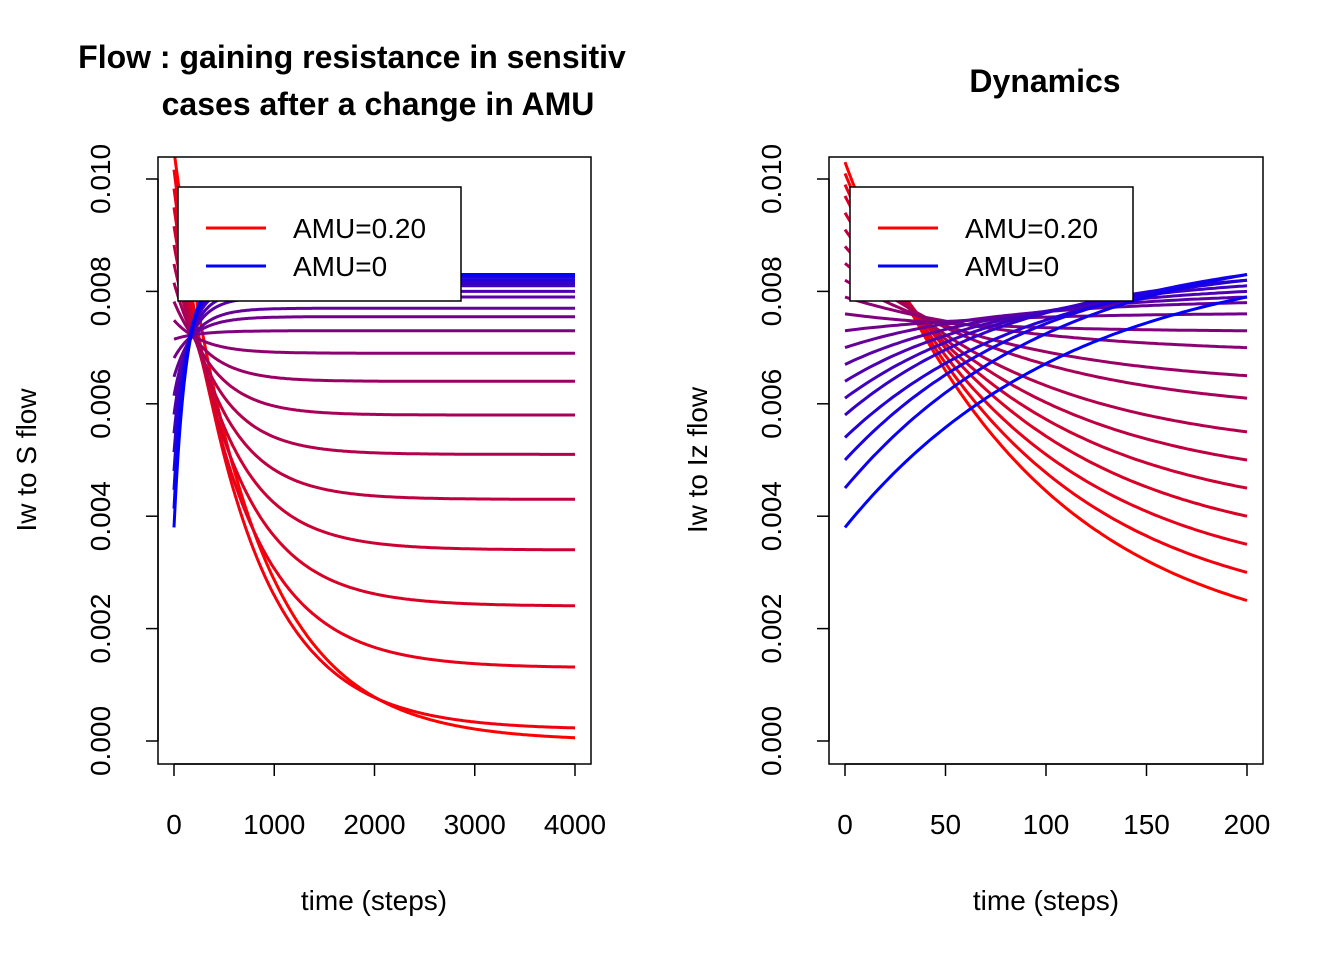  Describe the element at coordinates (274, 824) in the screenshot. I see `left-x-tick-label: 1000` at that location.